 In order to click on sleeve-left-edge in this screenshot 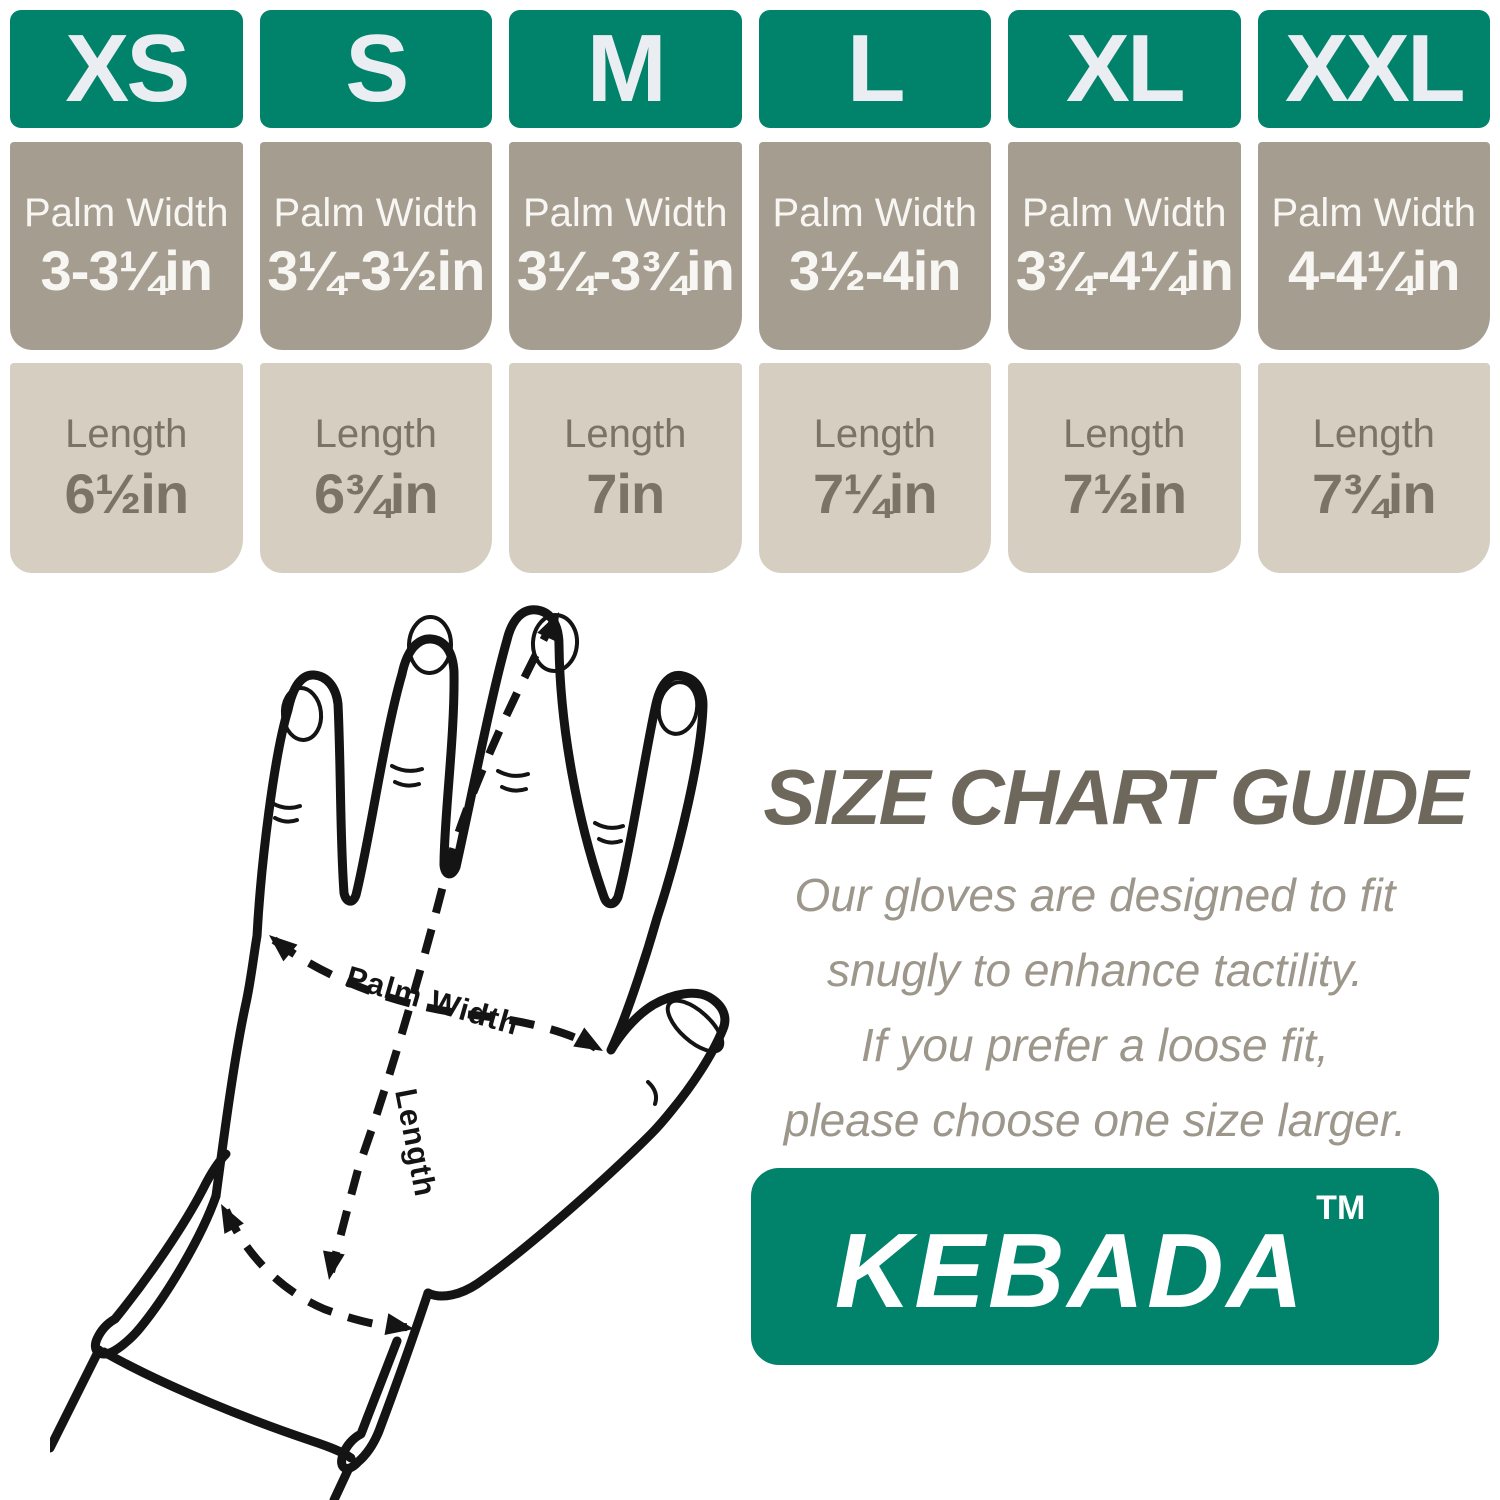, I will do `click(160, 1254)`.